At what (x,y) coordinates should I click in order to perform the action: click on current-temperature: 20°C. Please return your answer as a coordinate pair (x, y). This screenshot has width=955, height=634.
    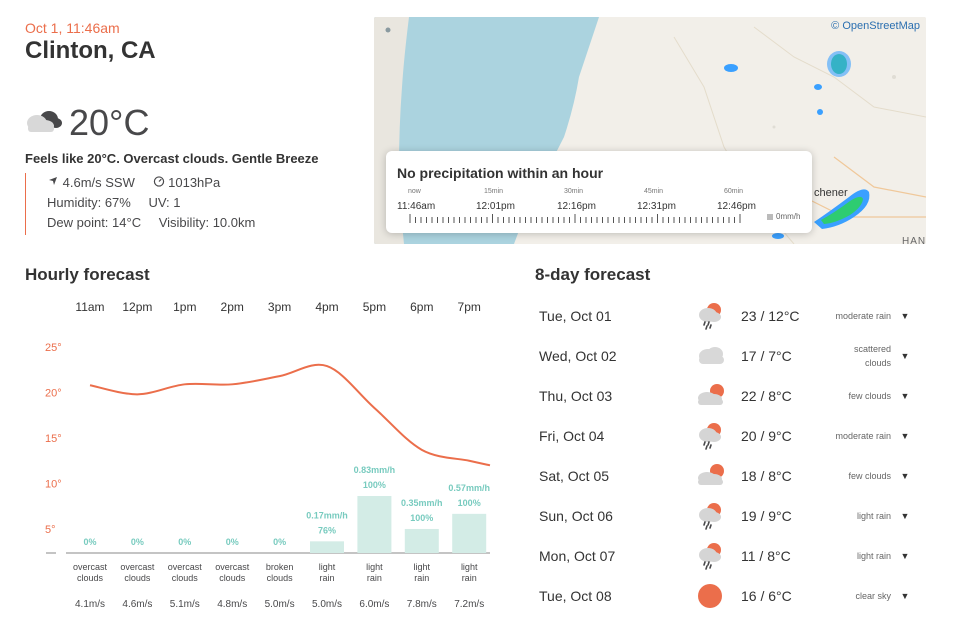
    Looking at the image, I should click on (109, 122).